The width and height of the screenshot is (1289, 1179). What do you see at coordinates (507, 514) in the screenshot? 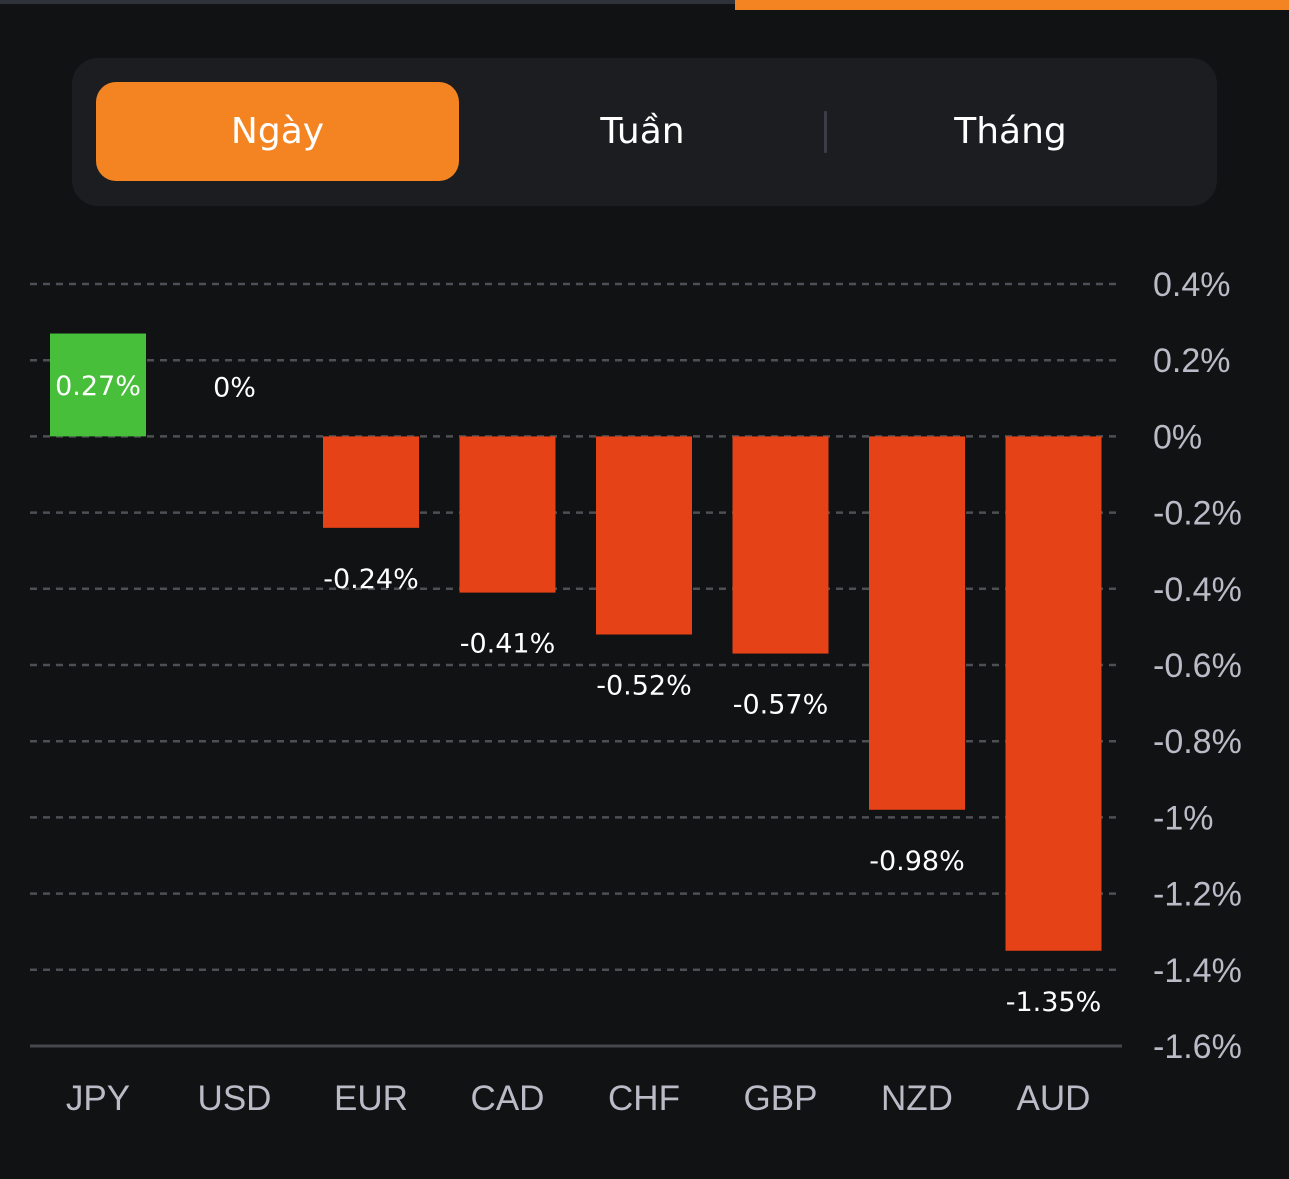
I see `bar-cad` at bounding box center [507, 514].